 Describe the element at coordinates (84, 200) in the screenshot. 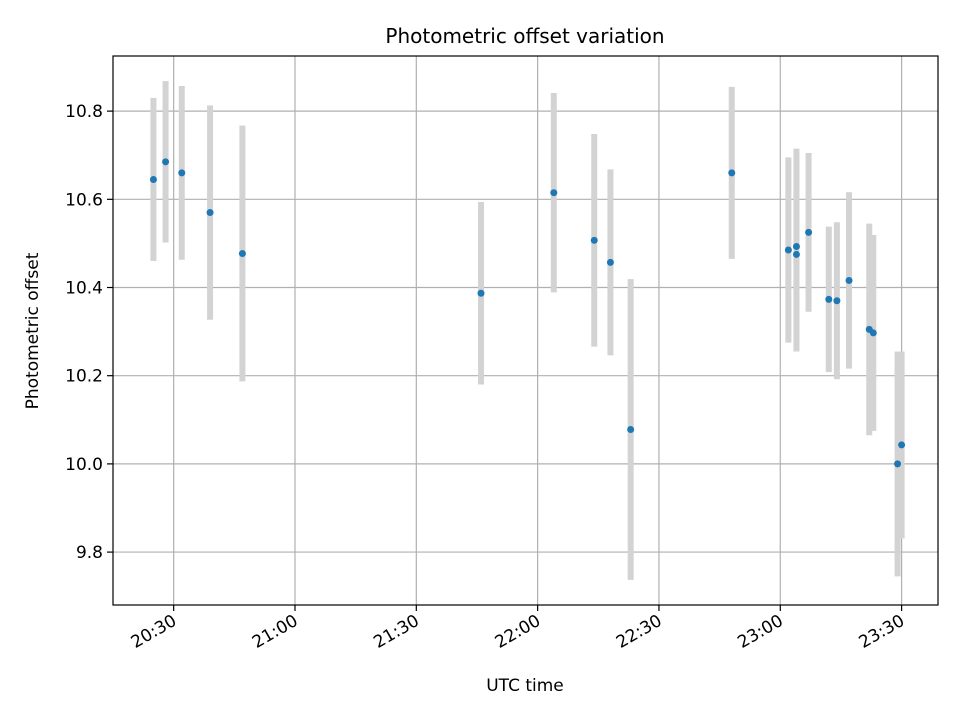

I see `y-tick-label: 10.6` at that location.